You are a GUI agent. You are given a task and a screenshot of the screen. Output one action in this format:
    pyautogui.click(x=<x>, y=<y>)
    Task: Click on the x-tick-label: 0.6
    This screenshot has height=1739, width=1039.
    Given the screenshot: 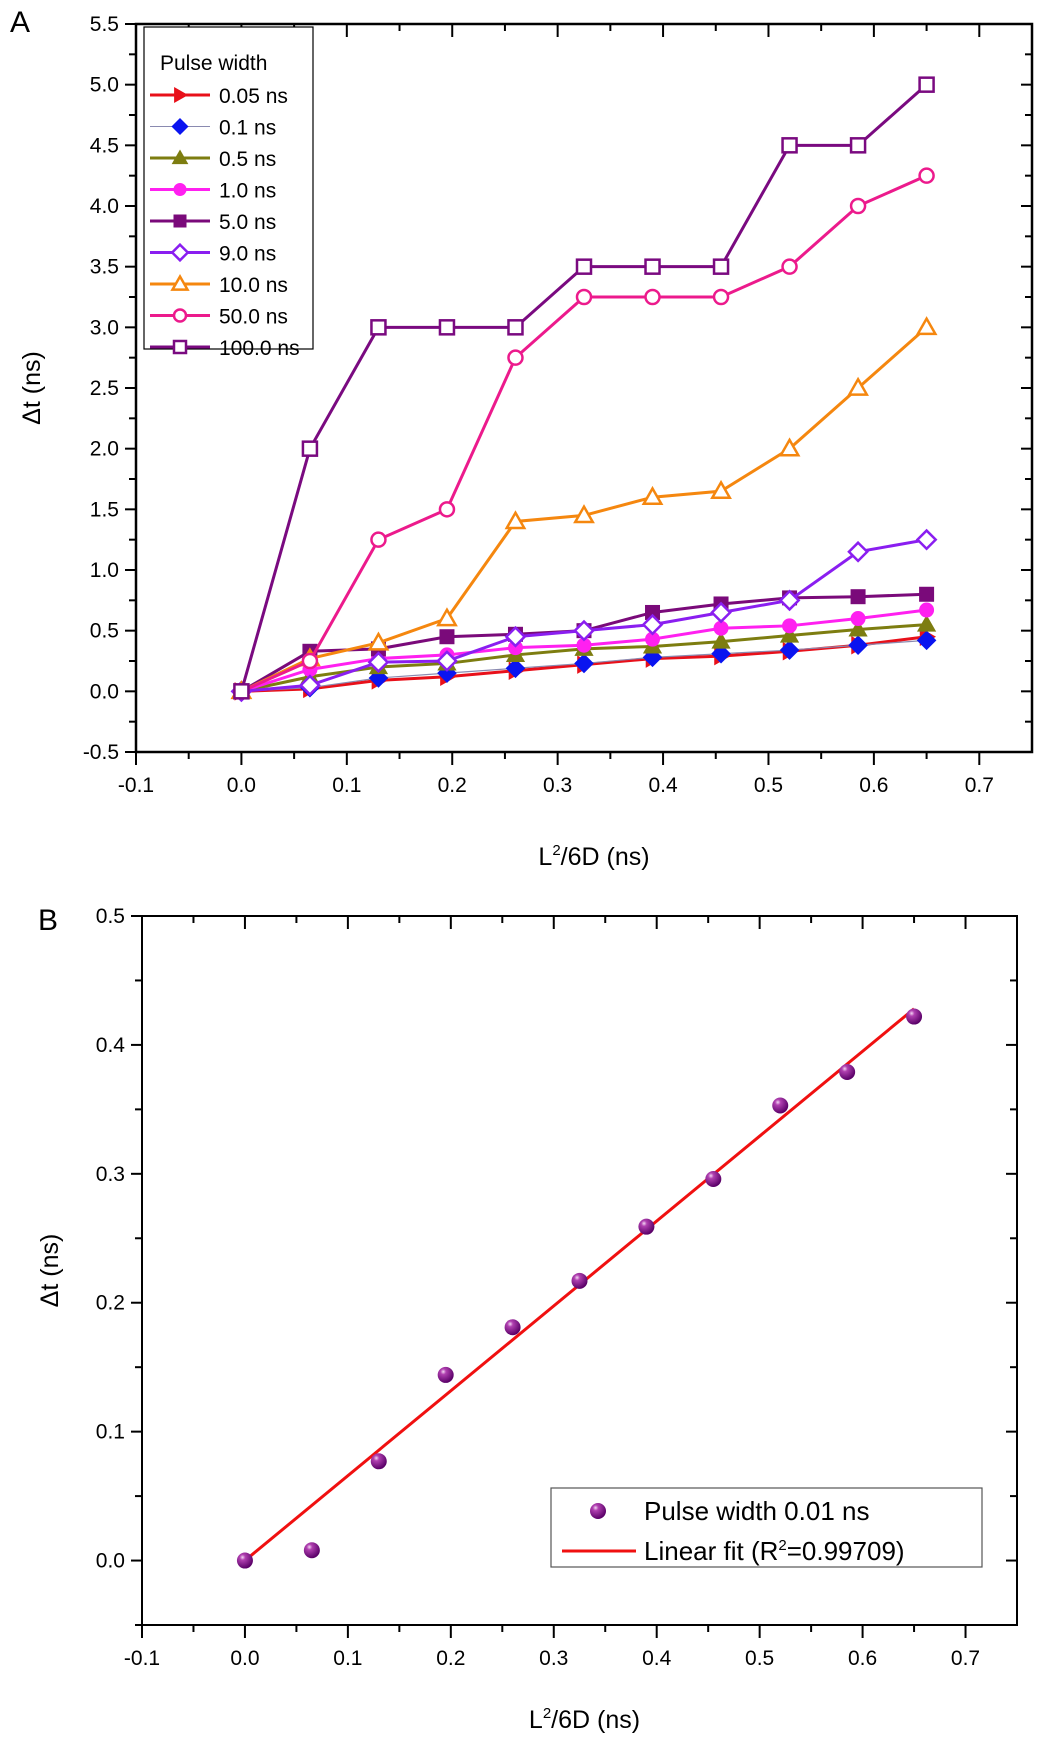 What is the action you would take?
    pyautogui.click(x=862, y=1658)
    